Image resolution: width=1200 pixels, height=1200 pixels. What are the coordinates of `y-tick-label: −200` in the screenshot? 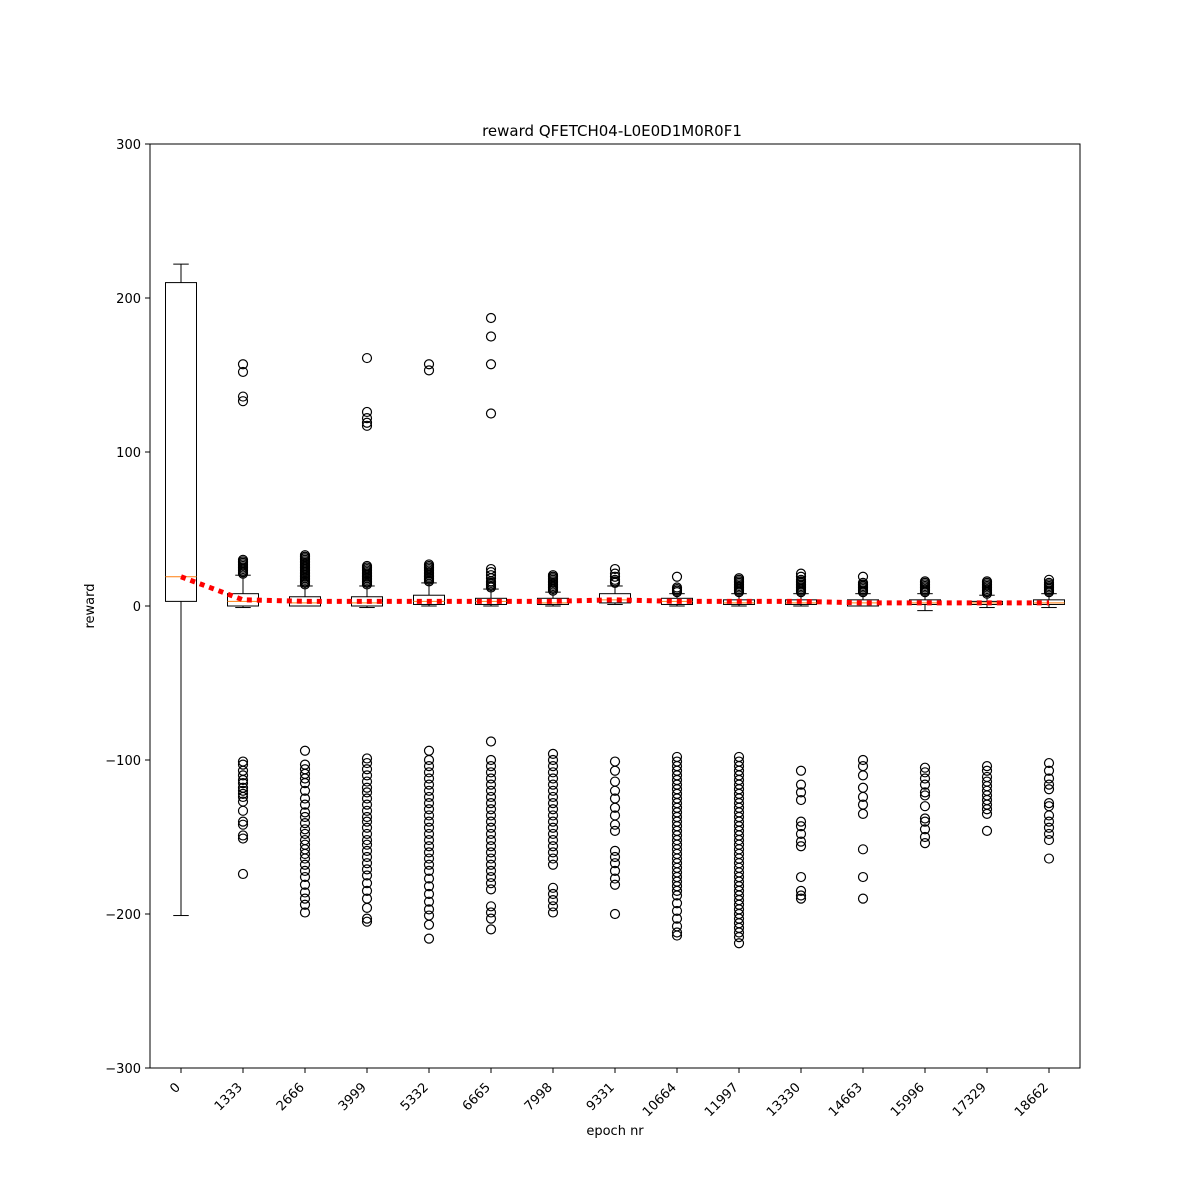 It's located at (123, 915).